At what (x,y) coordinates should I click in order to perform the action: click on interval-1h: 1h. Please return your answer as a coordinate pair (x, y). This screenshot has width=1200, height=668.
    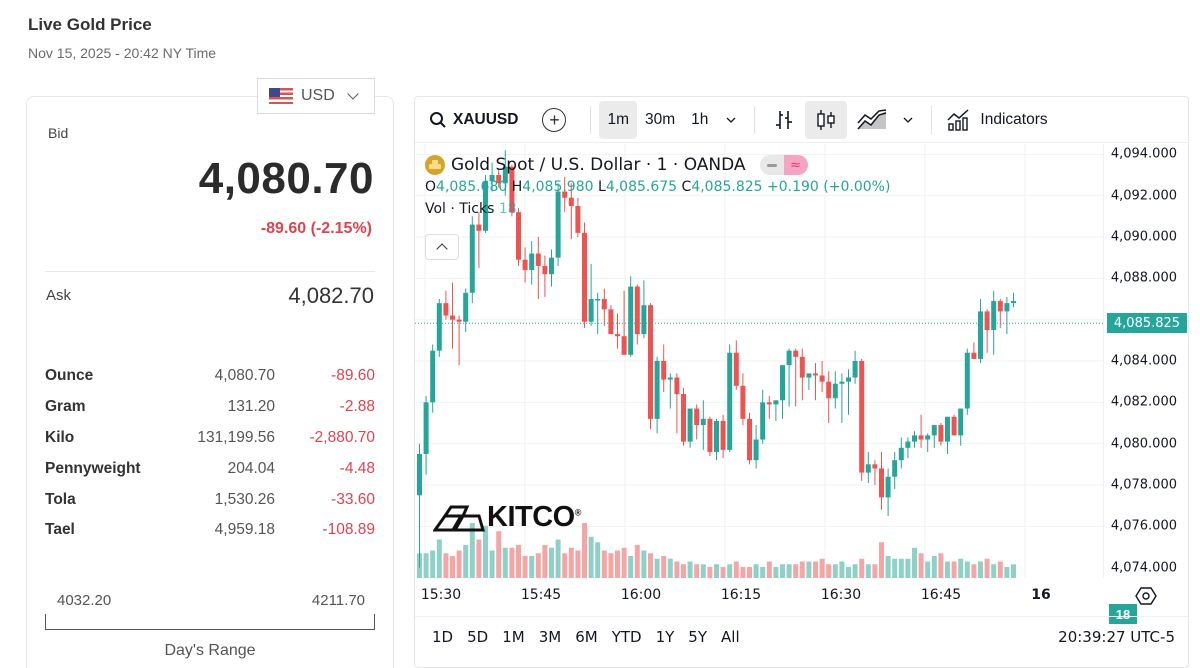
    Looking at the image, I should click on (700, 119).